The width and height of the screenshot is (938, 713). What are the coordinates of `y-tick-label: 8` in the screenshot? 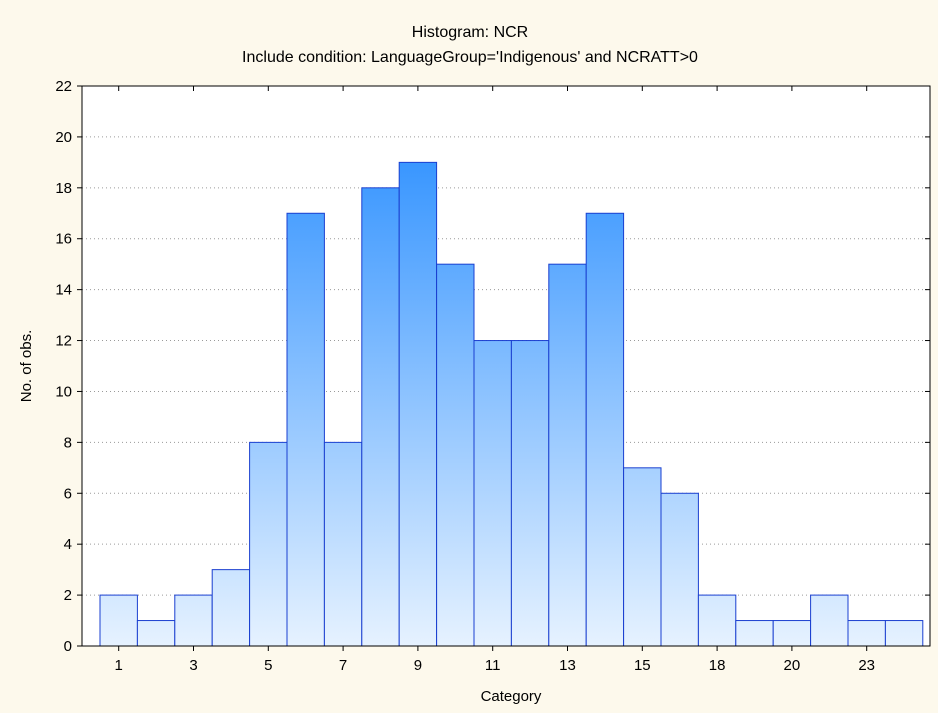 It's located at (68, 442).